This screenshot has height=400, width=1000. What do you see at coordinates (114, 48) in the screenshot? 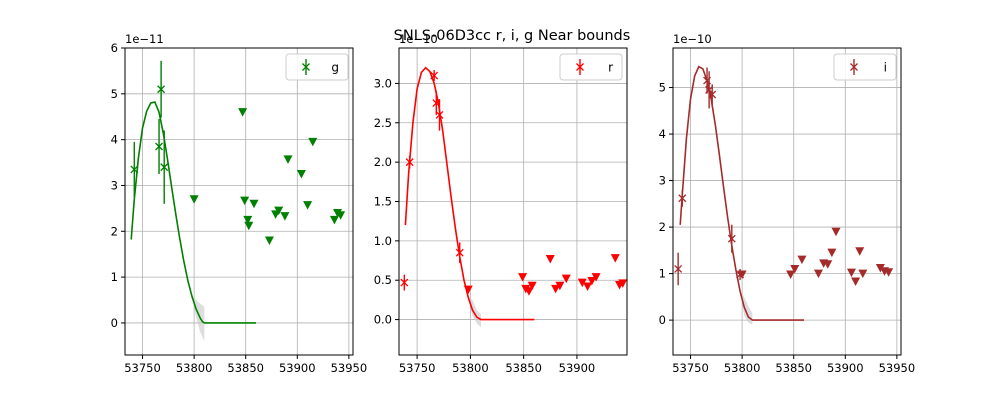
I see `y-tick-label: 6` at bounding box center [114, 48].